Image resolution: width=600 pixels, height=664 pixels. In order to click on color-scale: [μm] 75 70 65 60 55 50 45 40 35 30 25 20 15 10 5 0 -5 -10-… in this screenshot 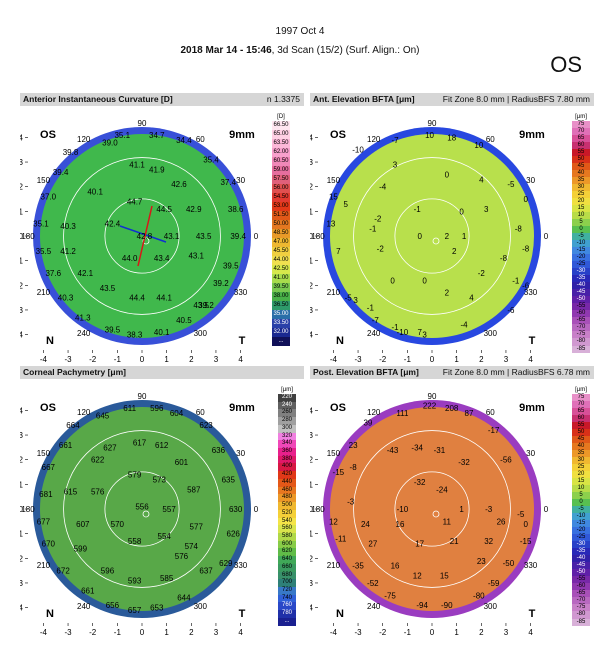, I will do `click(581, 506)`.